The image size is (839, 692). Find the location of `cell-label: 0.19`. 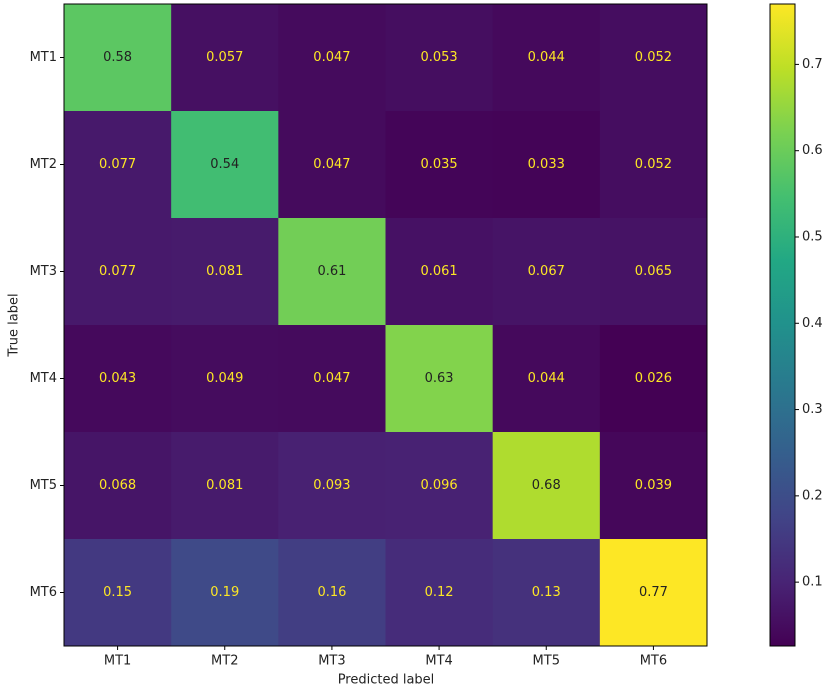

cell-label: 0.19 is located at coordinates (224, 592).